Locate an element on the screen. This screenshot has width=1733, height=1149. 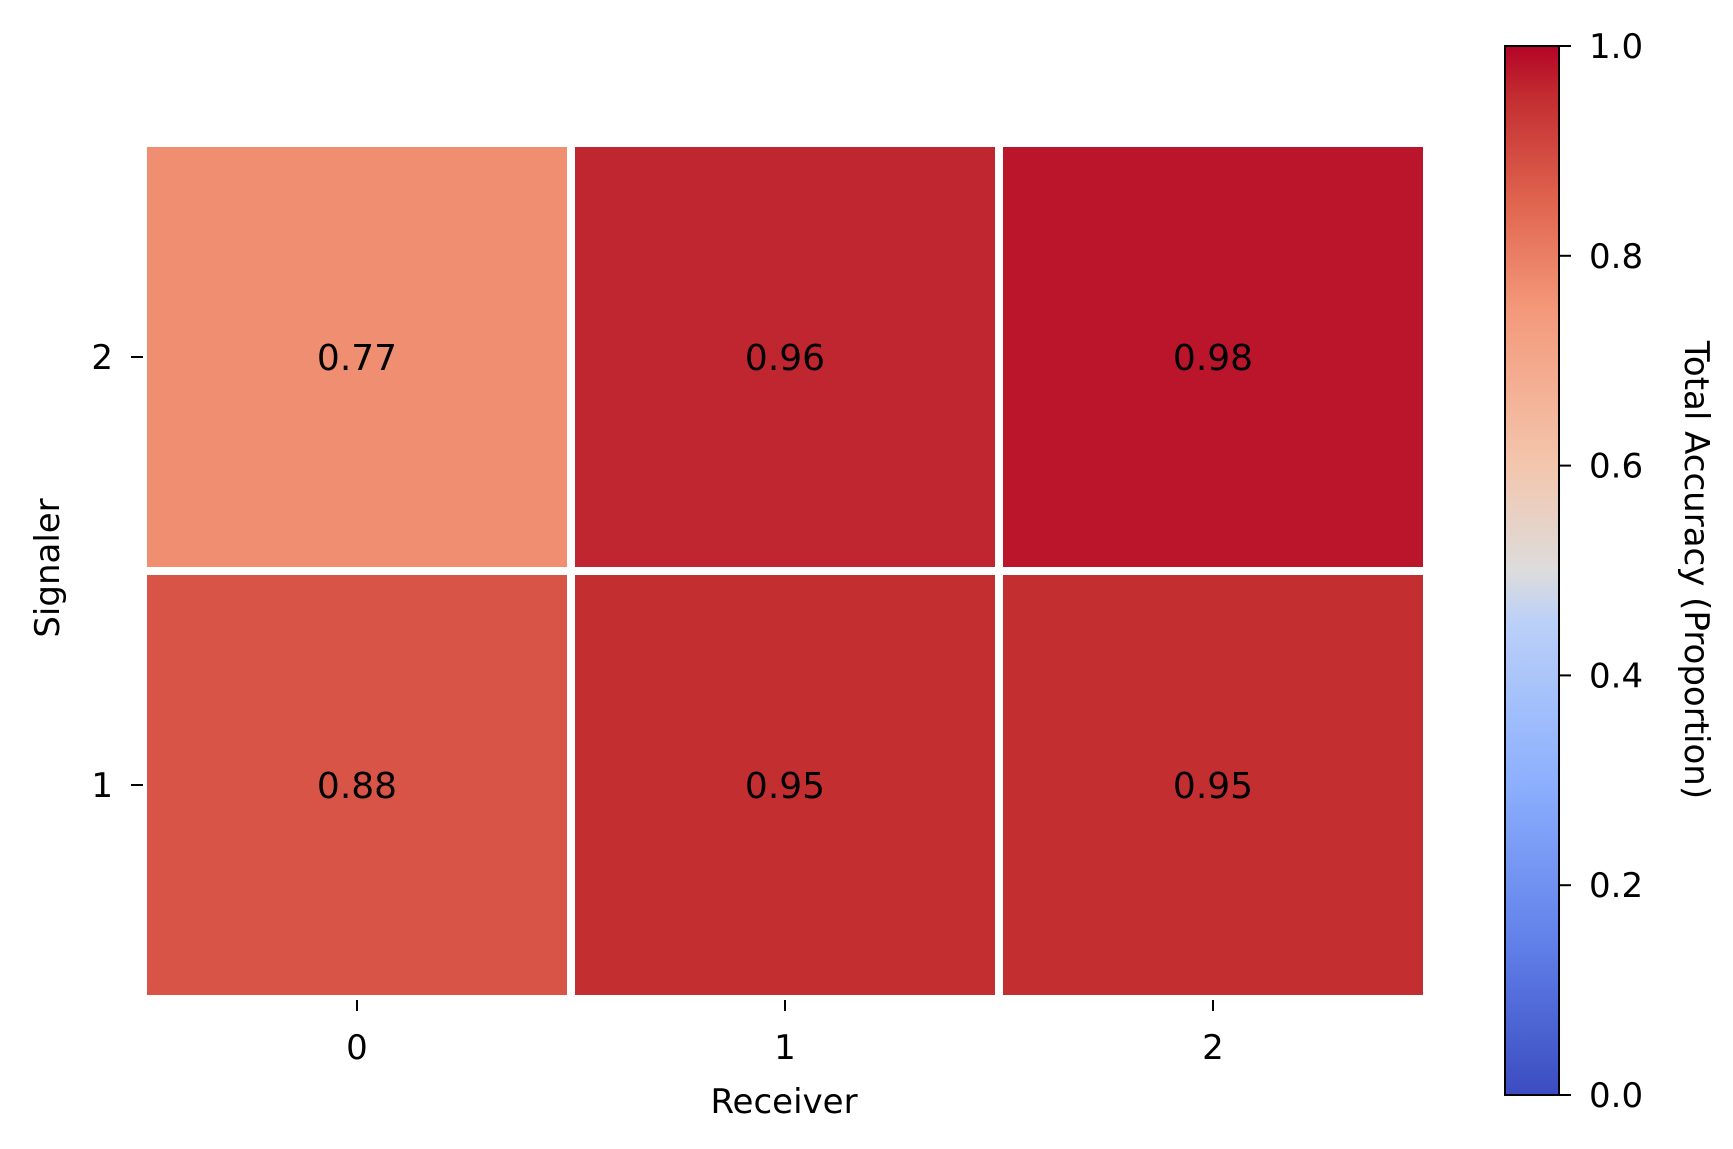
colorbar-tick-label: 0.8 is located at coordinates (1616, 257).